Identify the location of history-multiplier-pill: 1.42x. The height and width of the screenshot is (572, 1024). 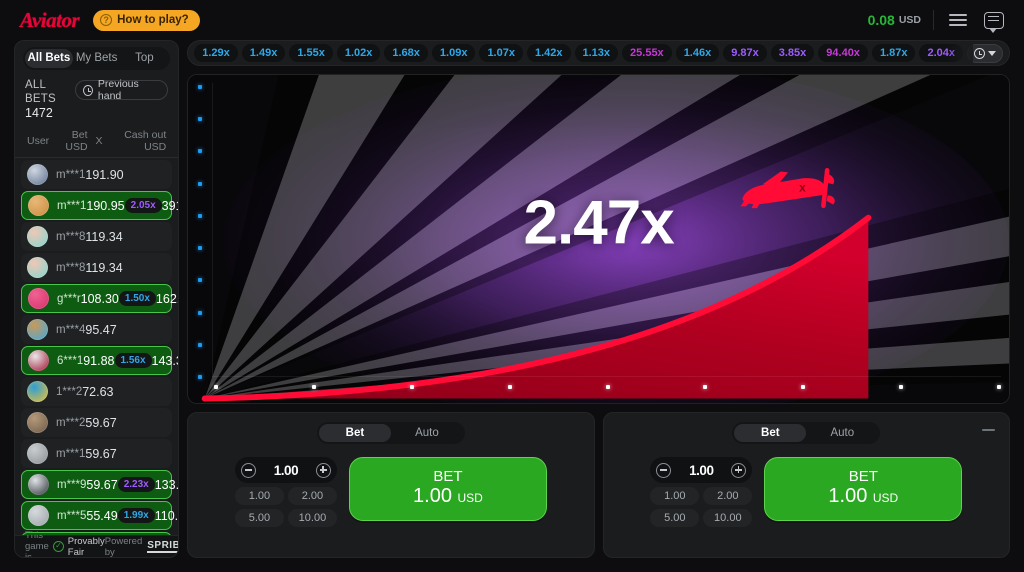
(548, 53).